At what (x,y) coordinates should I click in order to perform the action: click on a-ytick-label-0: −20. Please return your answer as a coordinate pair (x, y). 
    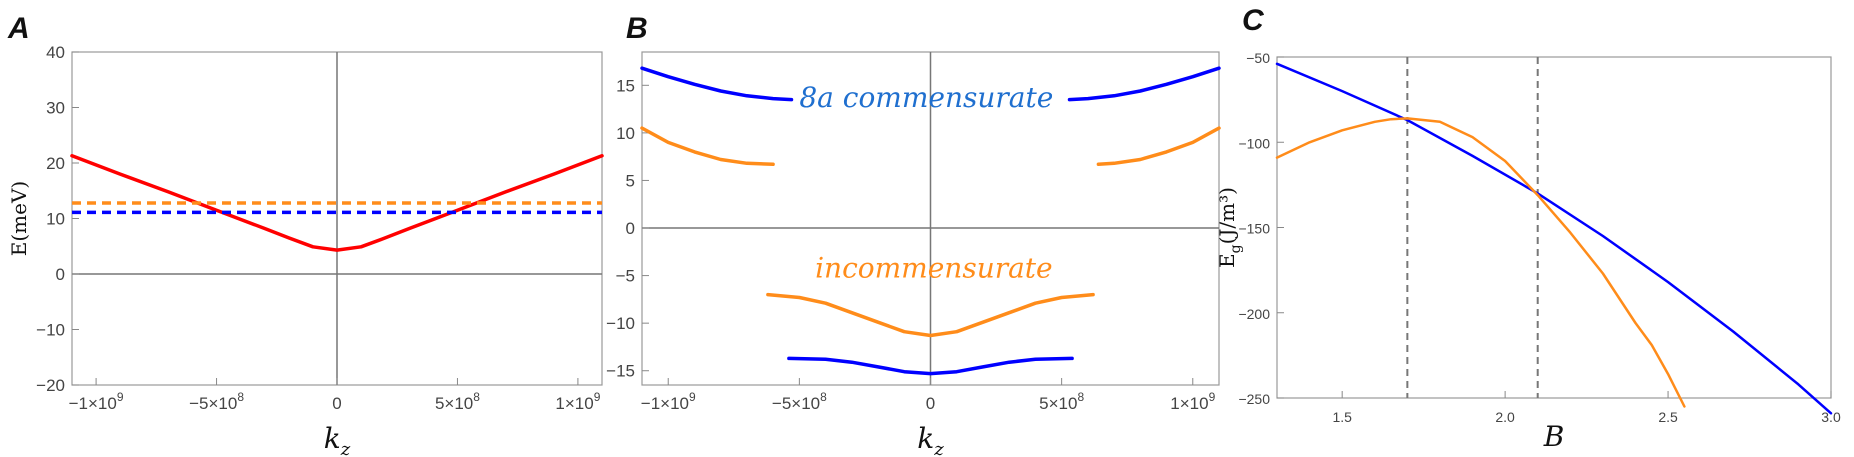
    Looking at the image, I should click on (50, 385).